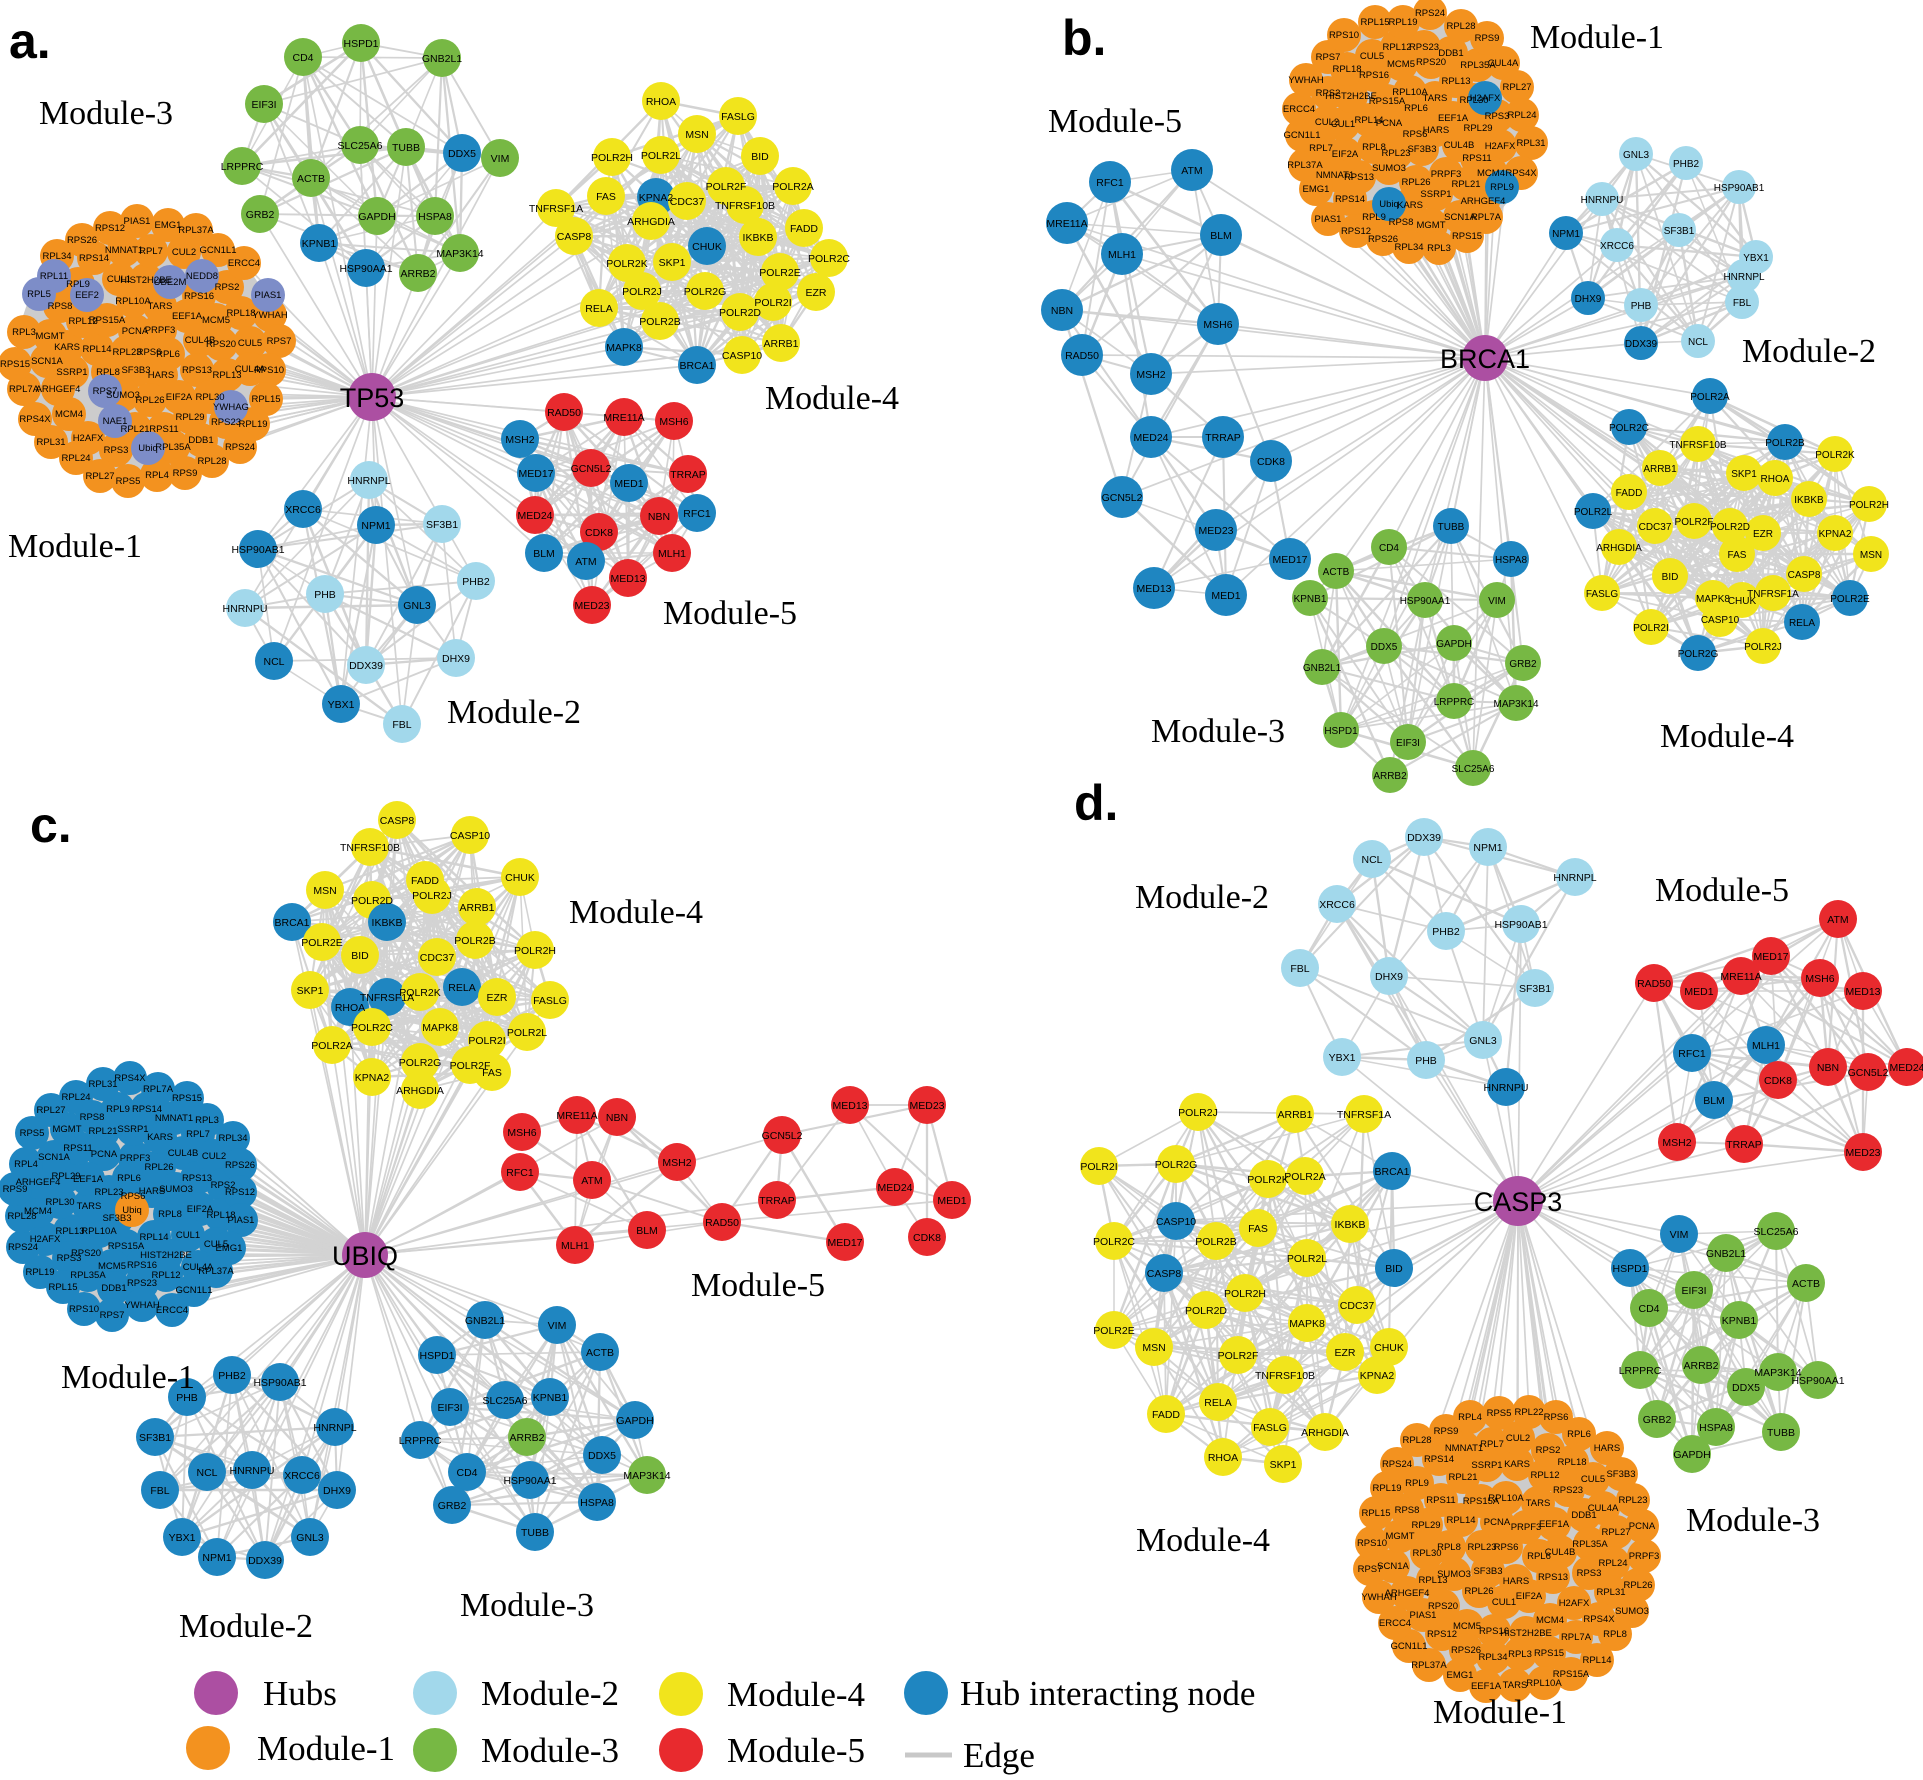 The height and width of the screenshot is (1780, 1923). I want to click on svg-text: FBL, so click(159, 1491).